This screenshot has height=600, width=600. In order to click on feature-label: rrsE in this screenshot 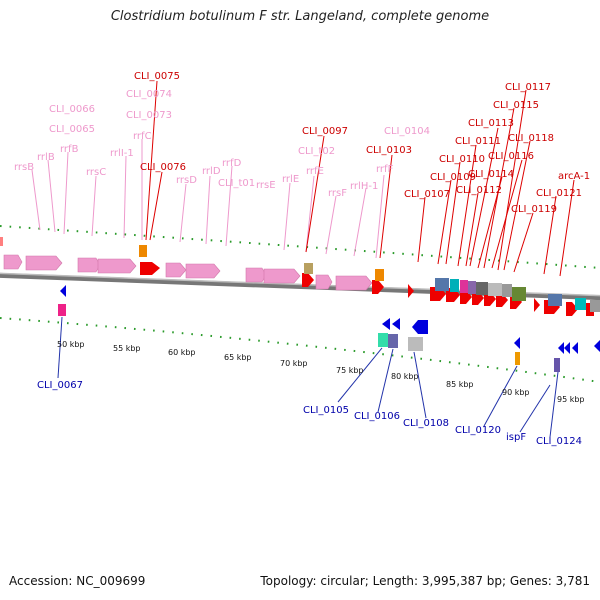, I will do `click(266, 185)`.